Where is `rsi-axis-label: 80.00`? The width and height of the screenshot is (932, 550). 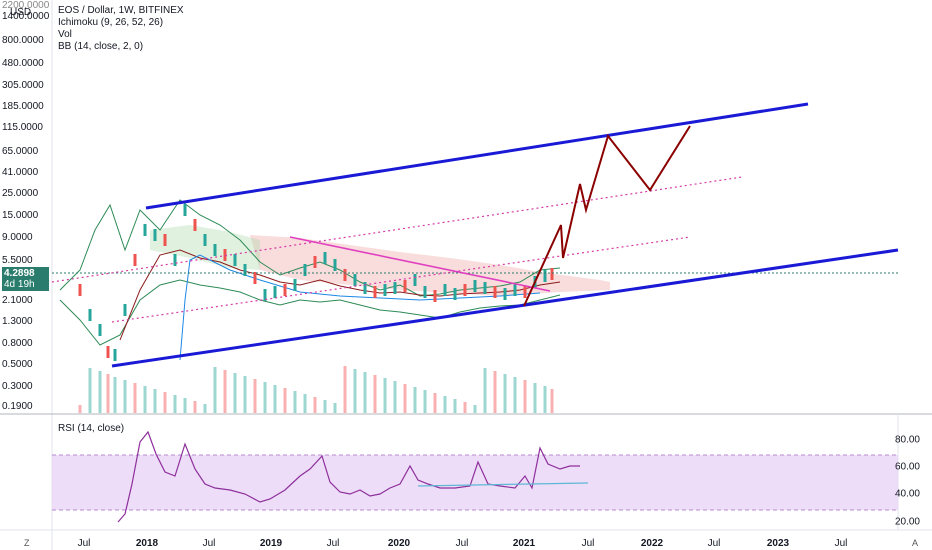 rsi-axis-label: 80.00 is located at coordinates (907, 440).